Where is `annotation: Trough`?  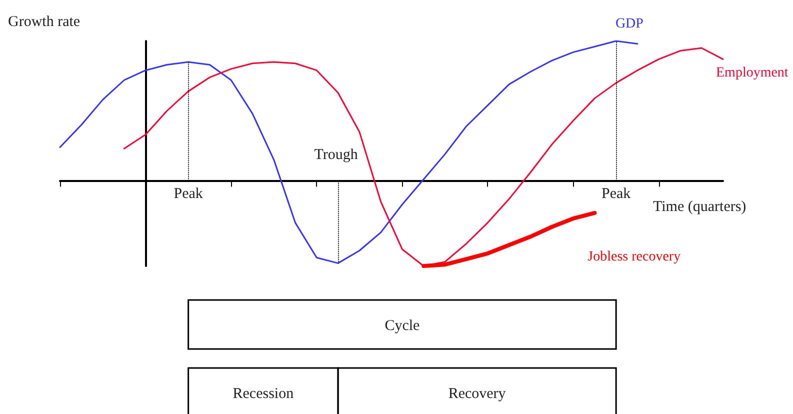 annotation: Trough is located at coordinates (336, 154).